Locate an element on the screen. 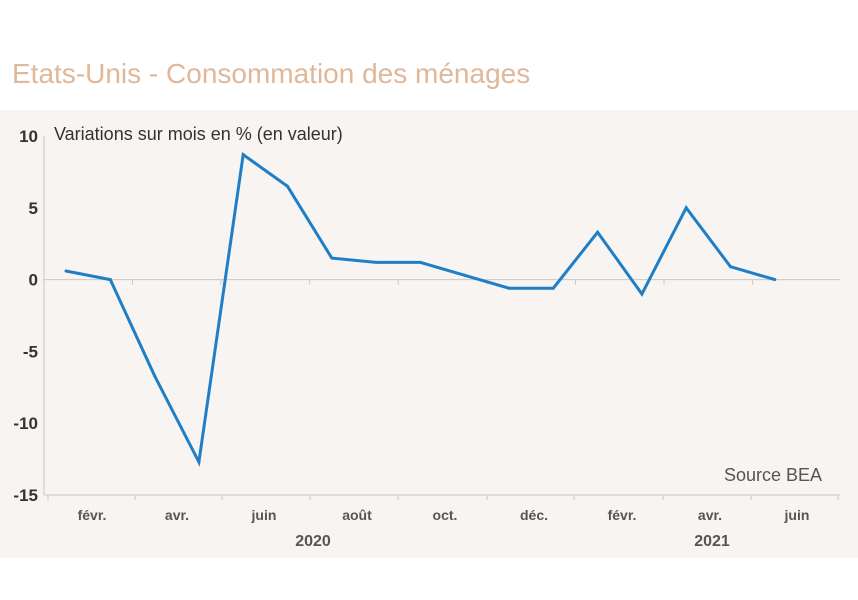  x-tick-label: oct. is located at coordinates (445, 515).